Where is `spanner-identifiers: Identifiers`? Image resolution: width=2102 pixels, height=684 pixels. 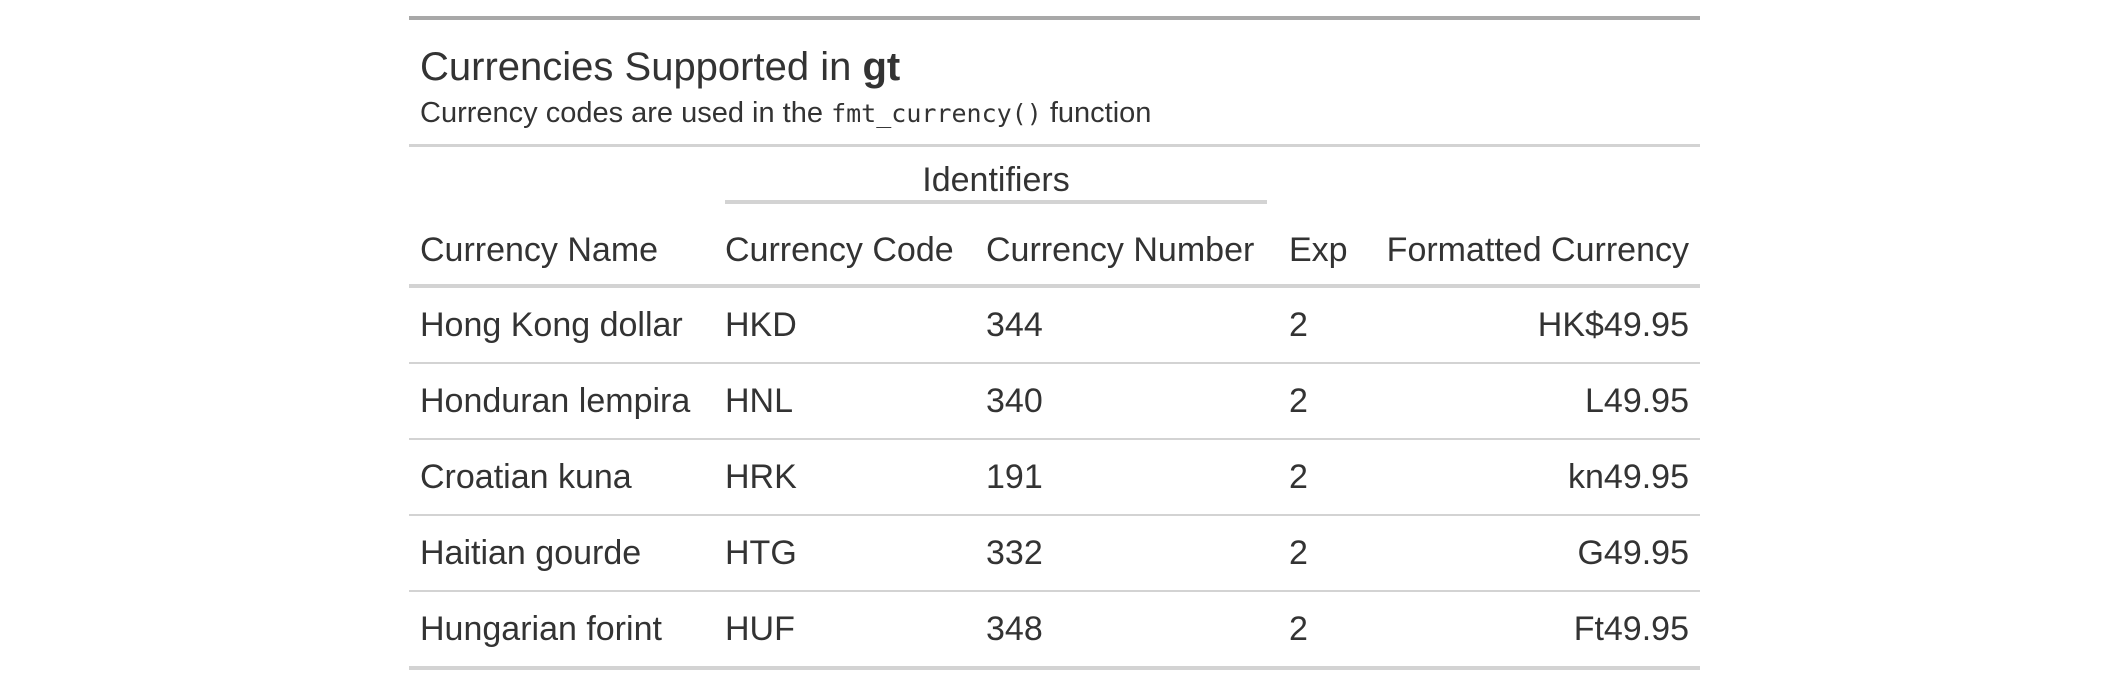 spanner-identifiers: Identifiers is located at coordinates (996, 182).